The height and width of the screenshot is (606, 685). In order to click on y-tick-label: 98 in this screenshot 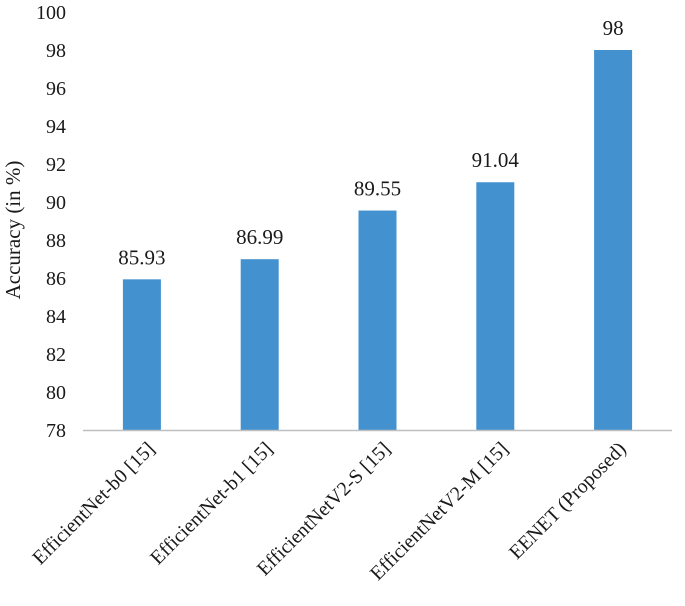, I will do `click(56, 51)`.